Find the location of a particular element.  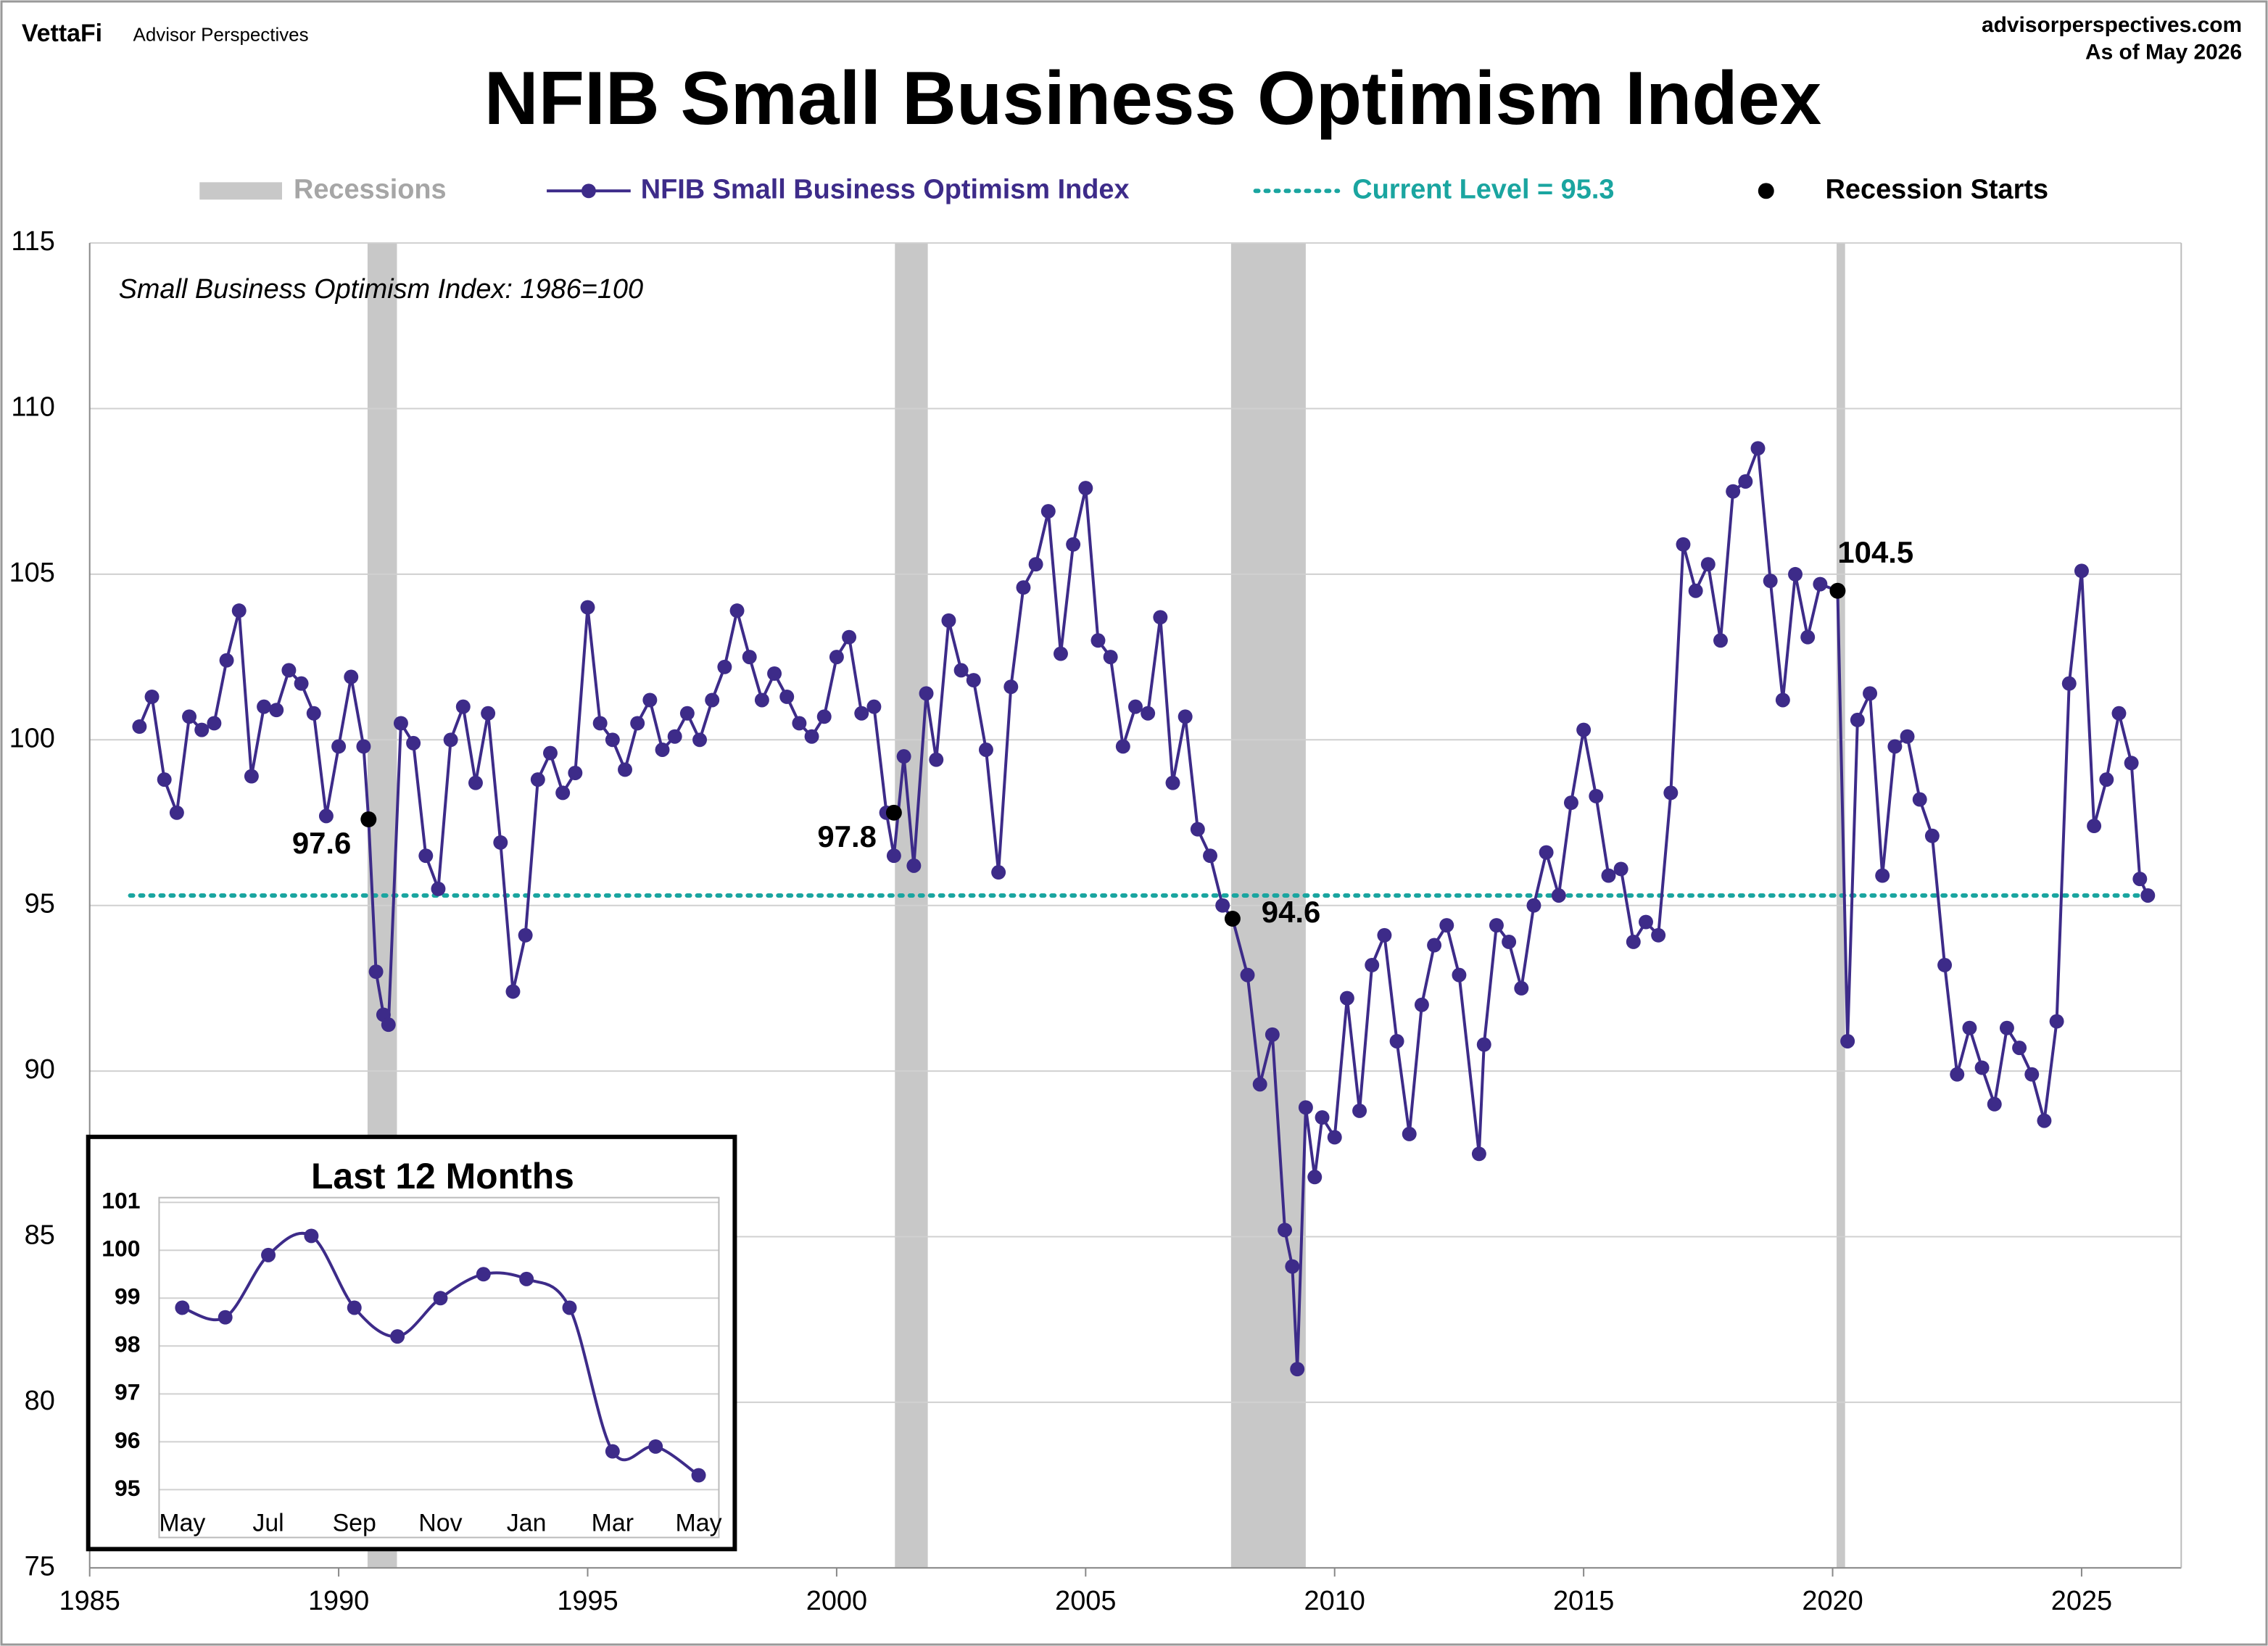

inset-y-tick-label: 98 is located at coordinates (128, 1344).